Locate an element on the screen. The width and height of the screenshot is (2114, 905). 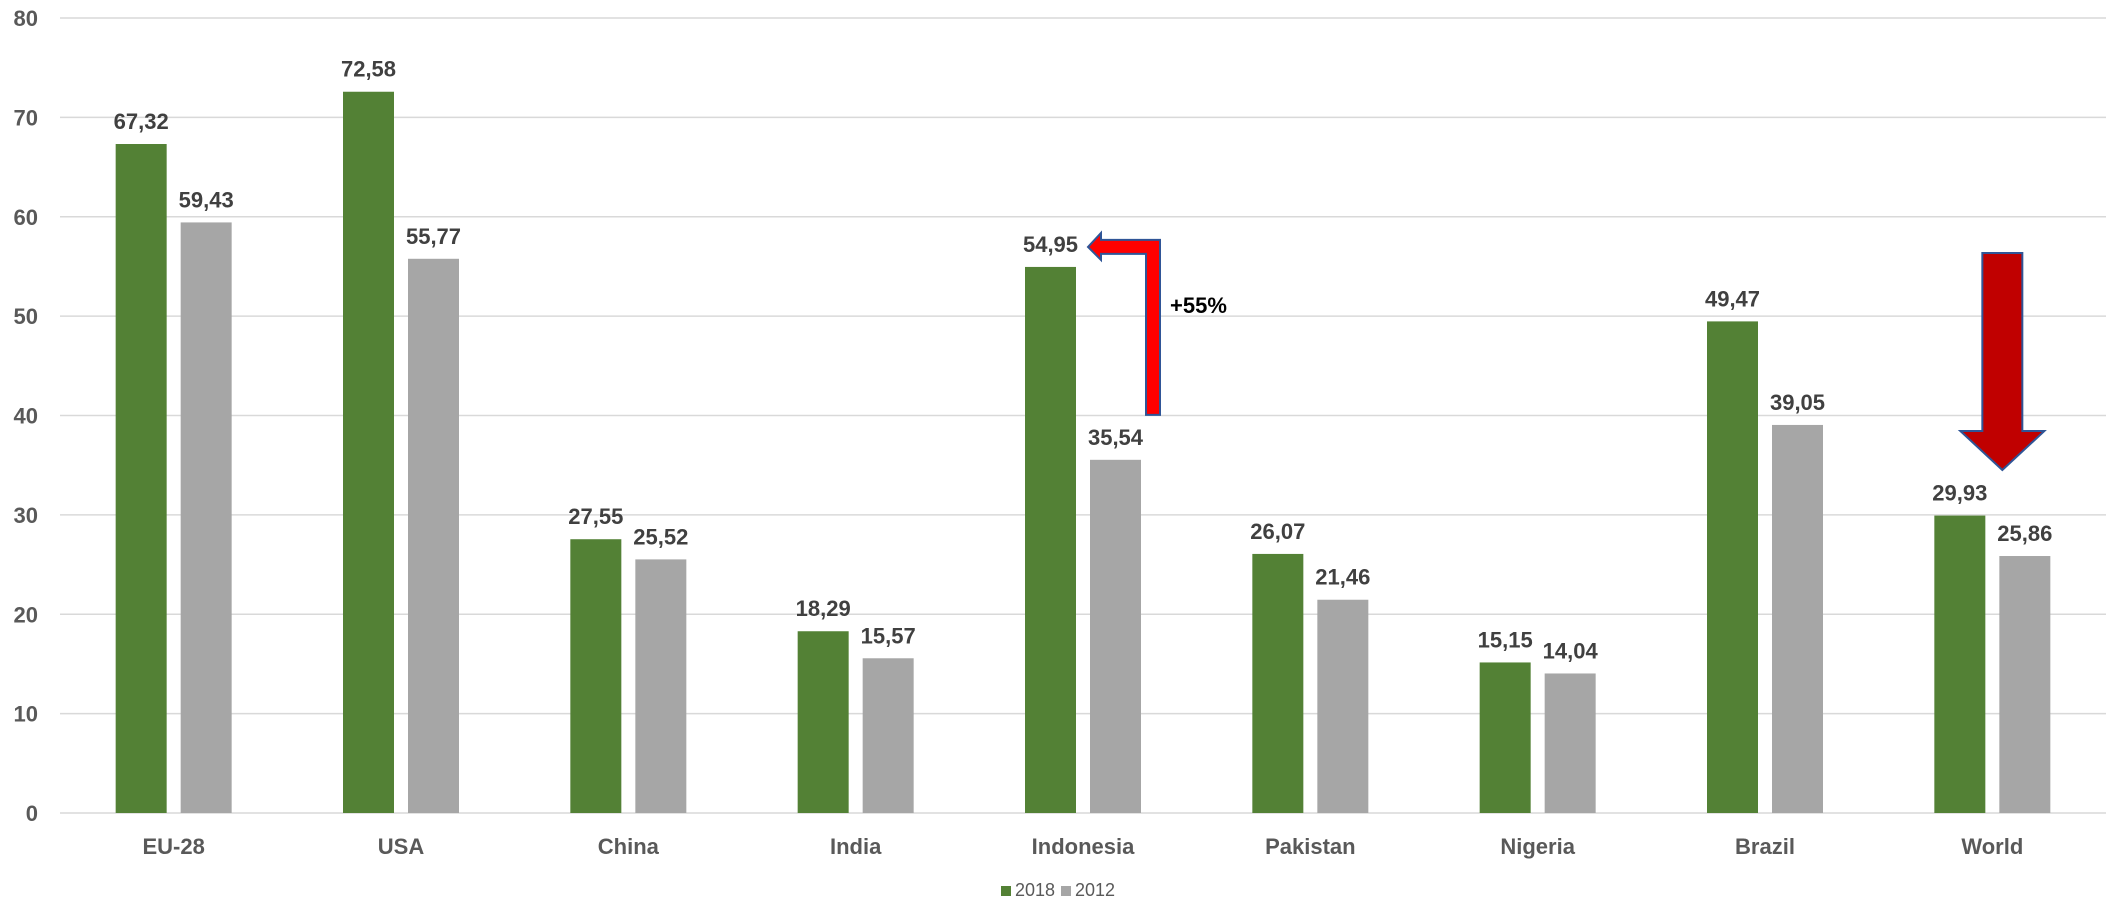
legend: 2018 2012 is located at coordinates (1058, 890).